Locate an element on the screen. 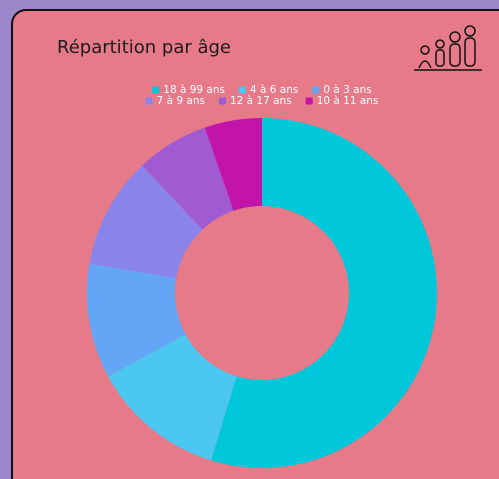 Image resolution: width=499 pixels, height=479 pixels. legend-label: 18 à 99 ans is located at coordinates (194, 90).